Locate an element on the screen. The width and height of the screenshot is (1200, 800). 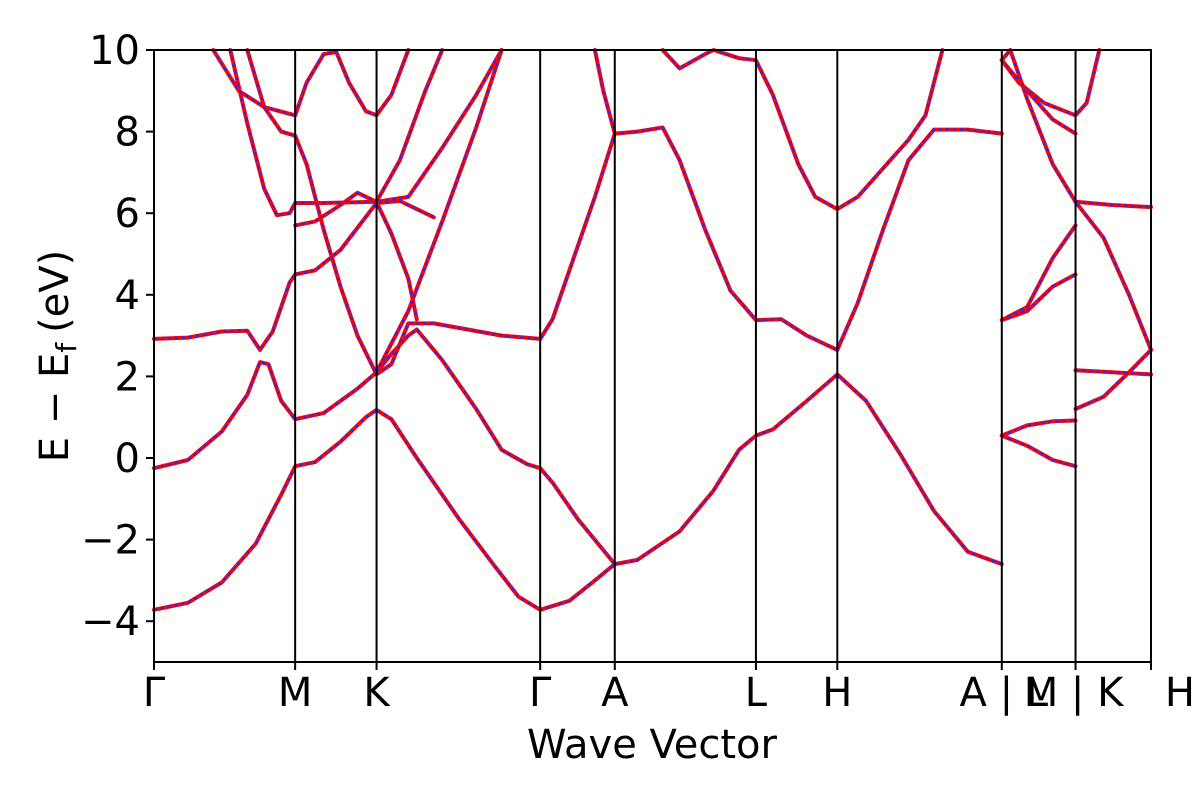
y-axis-label-sub: f is located at coordinates (66, 347).